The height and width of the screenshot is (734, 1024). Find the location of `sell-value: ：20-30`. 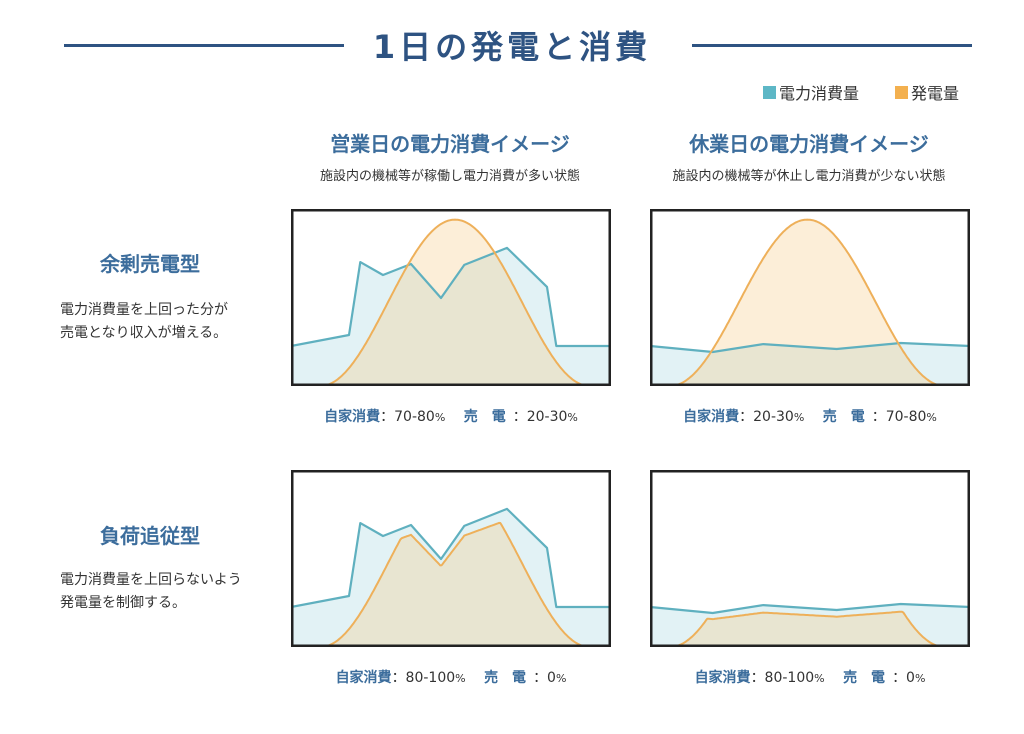

sell-value: ：20-30 is located at coordinates (540, 417).